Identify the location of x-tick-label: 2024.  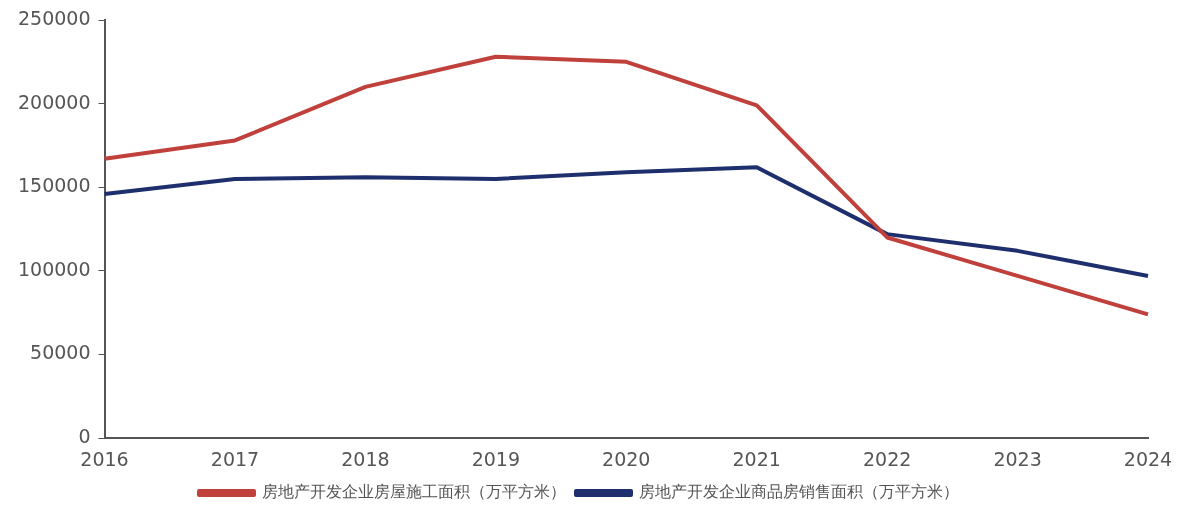
(1148, 458).